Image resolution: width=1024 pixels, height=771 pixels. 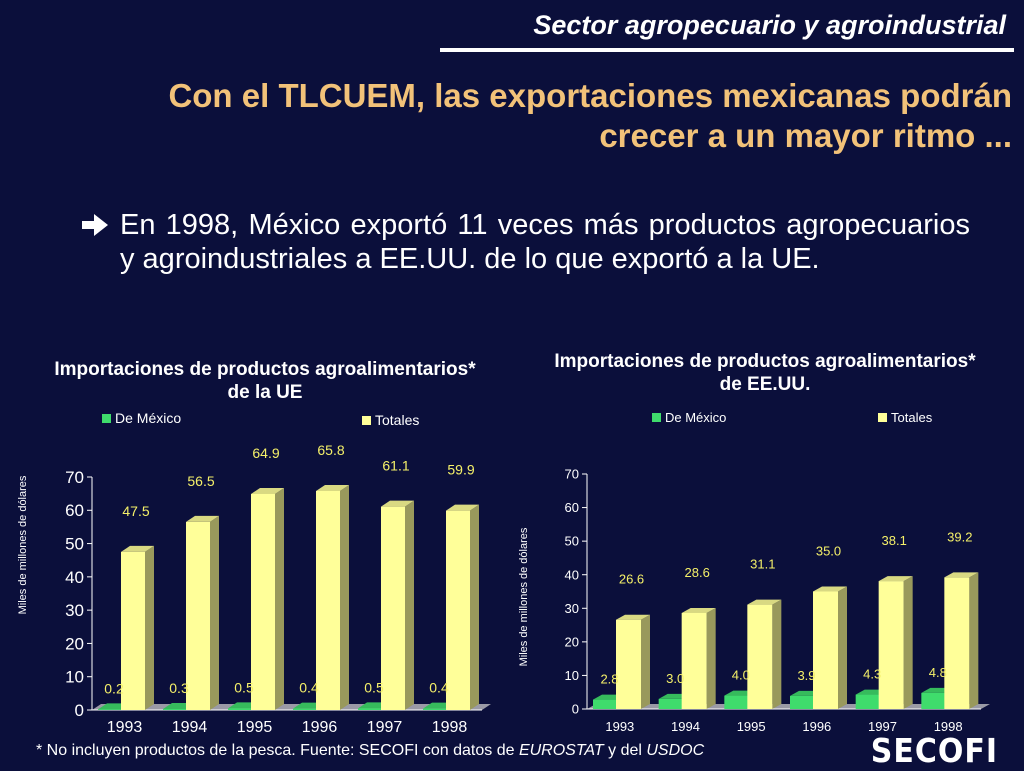 What do you see at coordinates (751, 726) in the screenshot?
I see `chart-usa-category-label: 1995` at bounding box center [751, 726].